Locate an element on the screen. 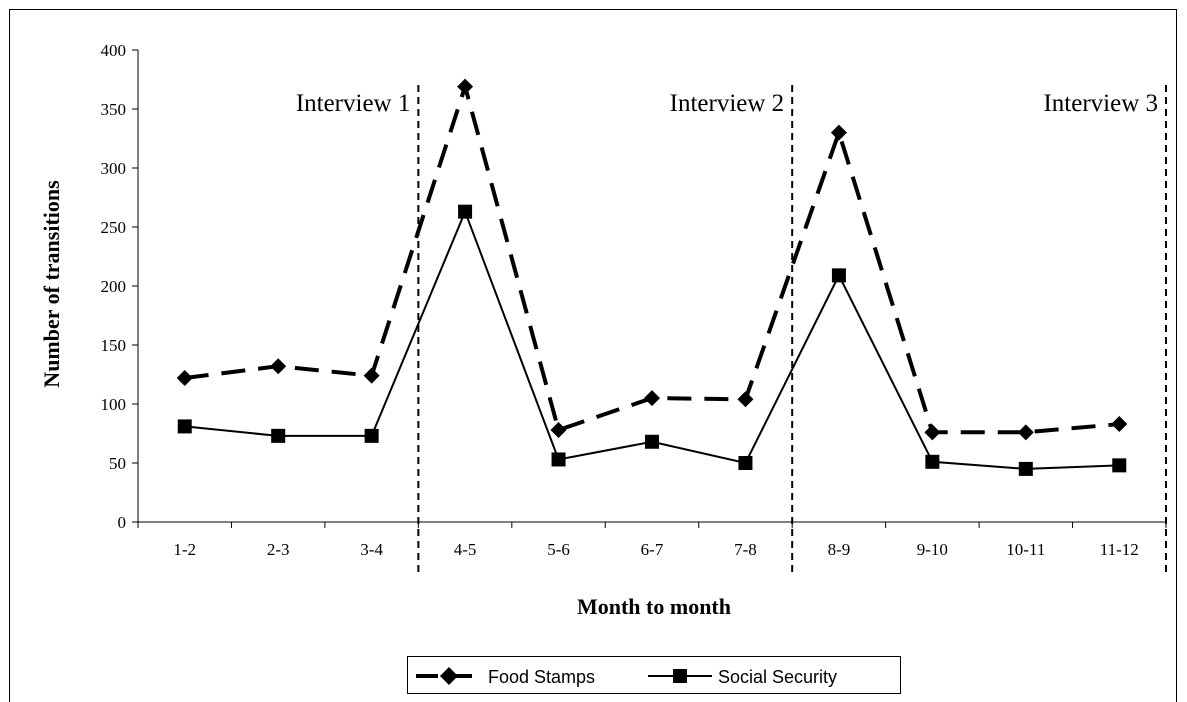 The width and height of the screenshot is (1187, 702). legend-svg: Food Stamps Social Security is located at coordinates (626, 677).